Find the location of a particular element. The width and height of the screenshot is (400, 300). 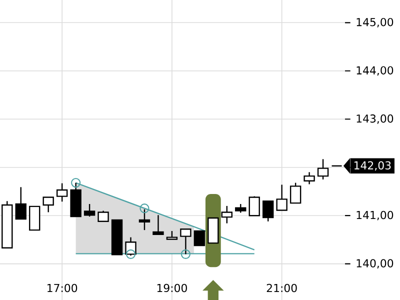

x-tick-label: 21:00 is located at coordinates (281, 288).